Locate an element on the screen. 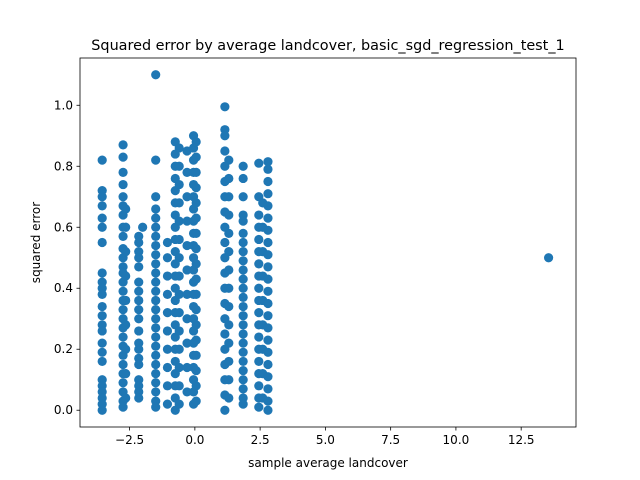 This screenshot has width=640, height=480. x-tick-label: 5.0 is located at coordinates (325, 440).